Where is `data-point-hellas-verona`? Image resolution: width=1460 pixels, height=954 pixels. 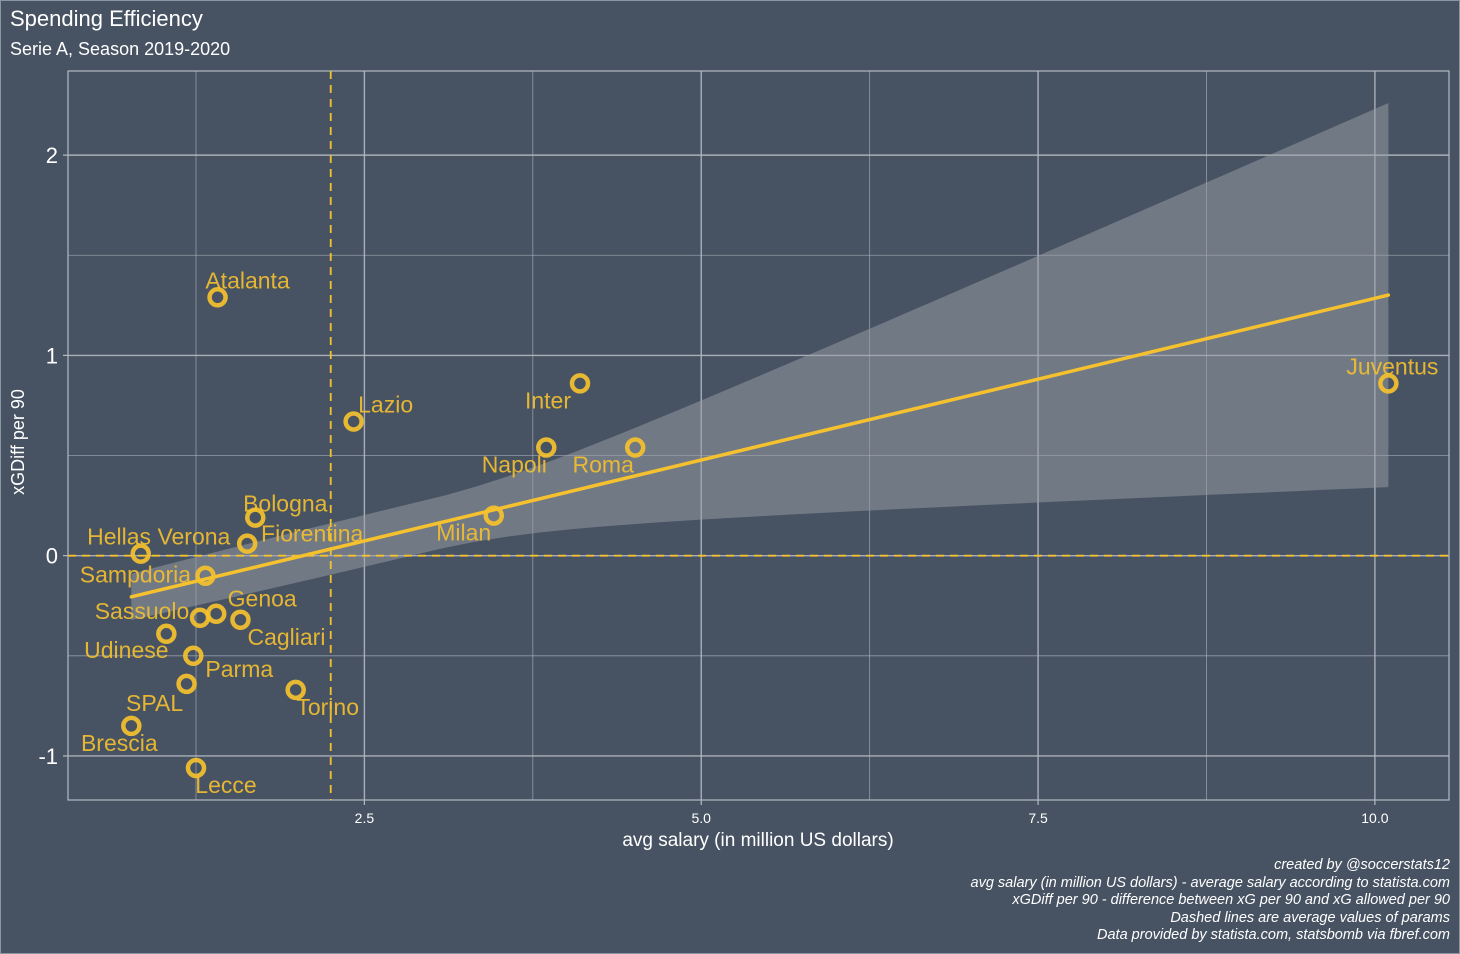 data-point-hellas-verona is located at coordinates (141, 553).